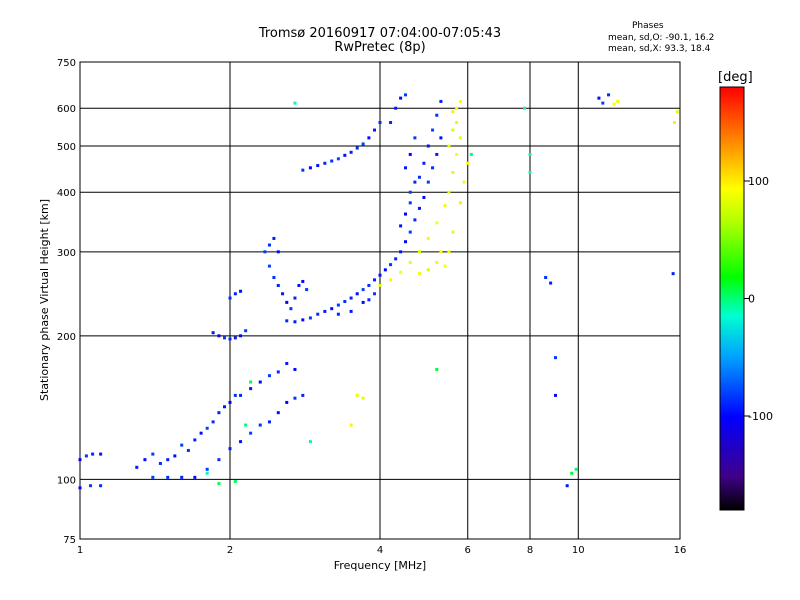 The height and width of the screenshot is (600, 800). What do you see at coordinates (680, 550) in the screenshot?
I see `x-tick-label: 16` at bounding box center [680, 550].